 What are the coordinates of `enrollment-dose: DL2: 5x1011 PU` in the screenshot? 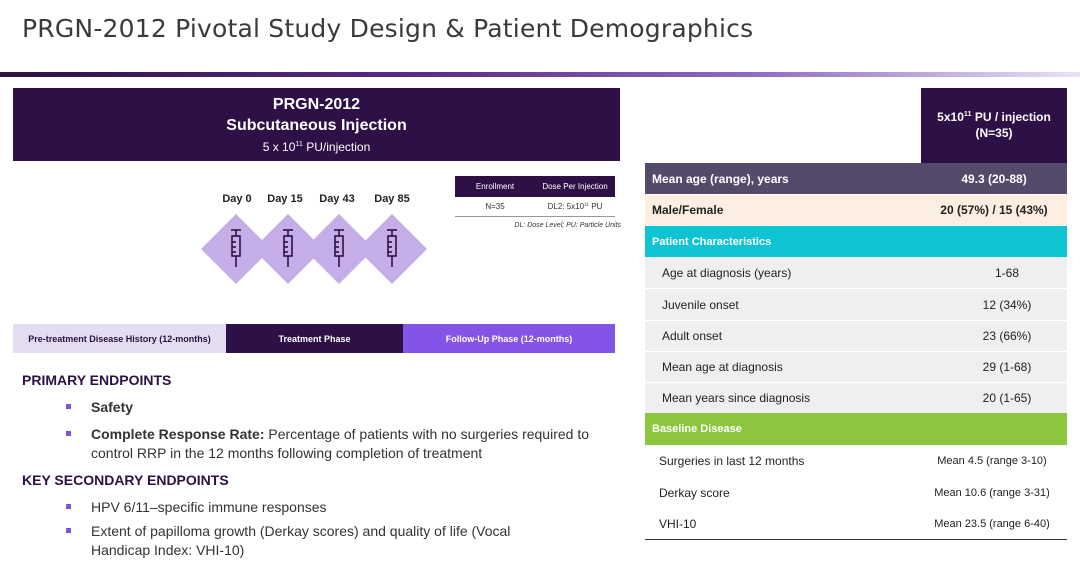 It's located at (575, 206).